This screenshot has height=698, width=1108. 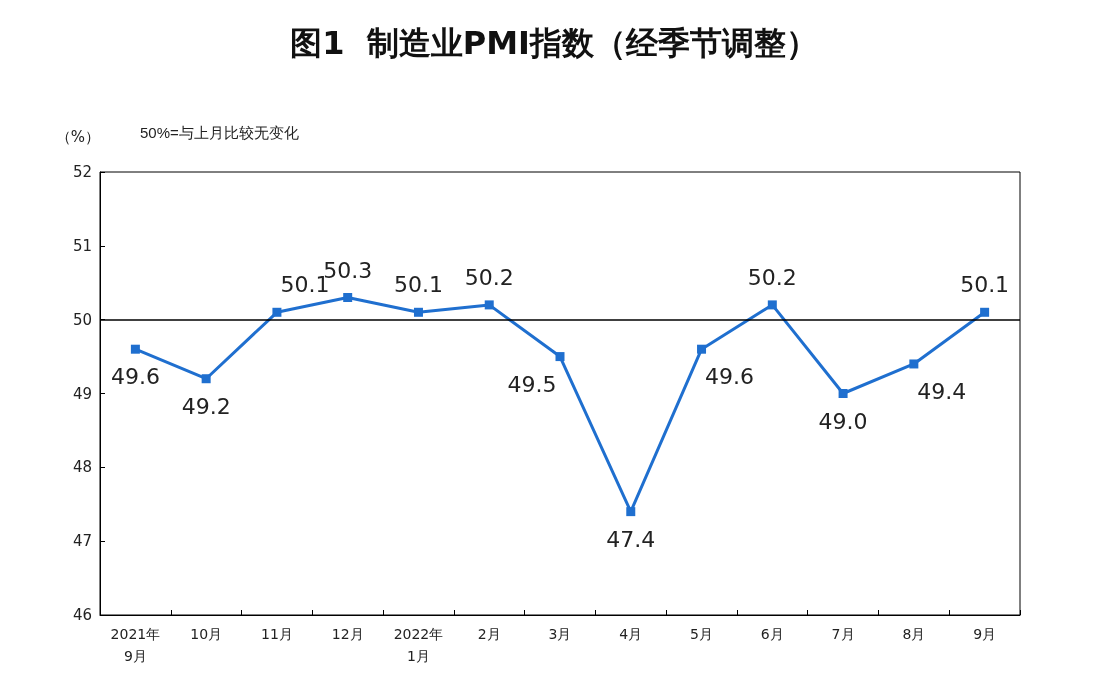 What do you see at coordinates (418, 645) in the screenshot?
I see `x-tick-label: 2022年 1月` at bounding box center [418, 645].